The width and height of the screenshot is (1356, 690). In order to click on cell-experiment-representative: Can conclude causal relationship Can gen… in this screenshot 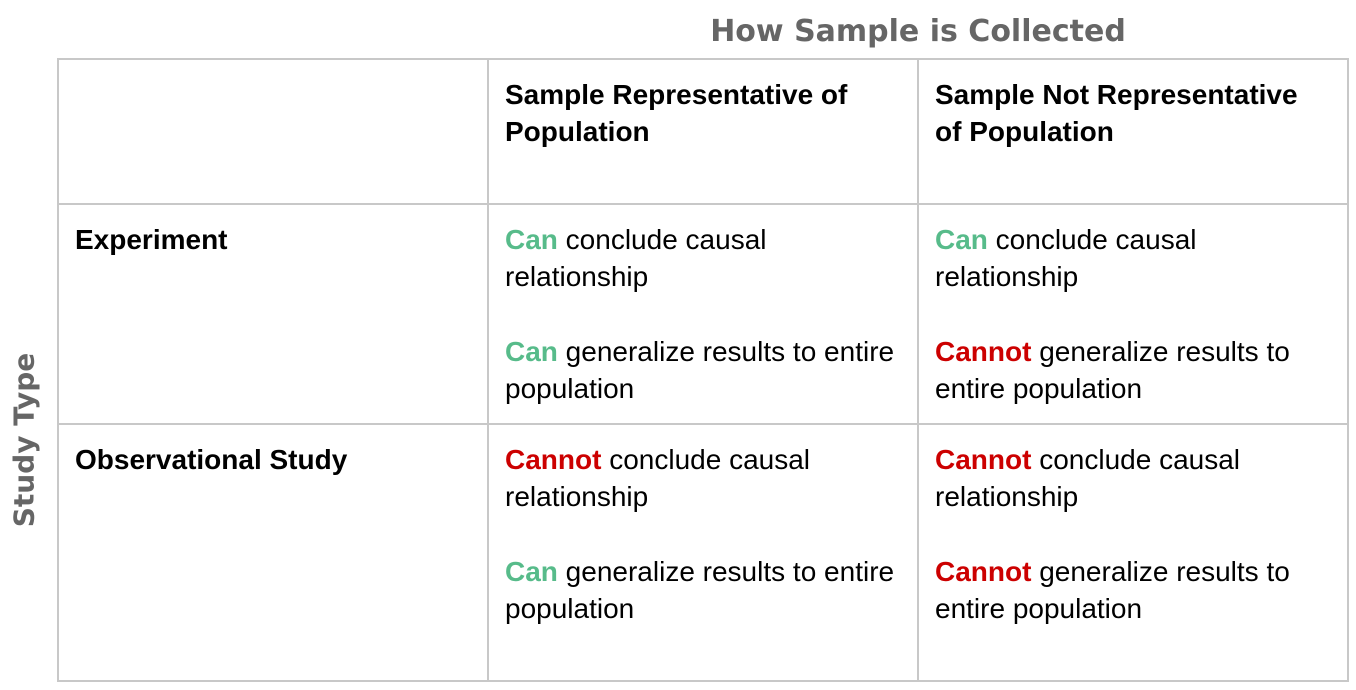, I will do `click(703, 314)`.